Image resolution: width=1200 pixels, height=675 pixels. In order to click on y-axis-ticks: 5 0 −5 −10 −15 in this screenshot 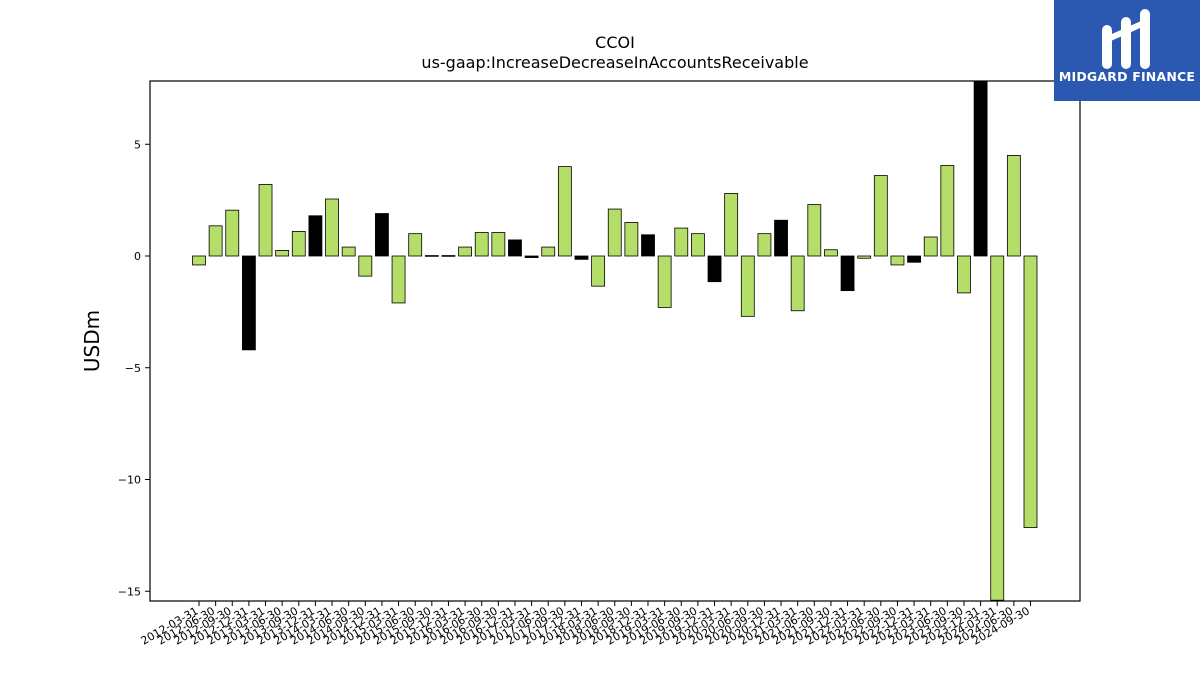, I will do `click(134, 368)`.